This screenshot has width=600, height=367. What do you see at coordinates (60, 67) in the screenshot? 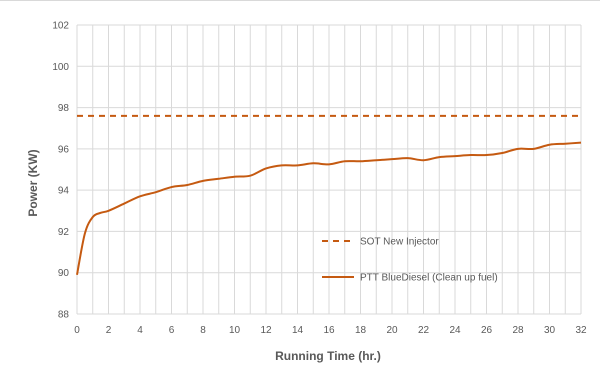
I see `y-tick-label: 100` at bounding box center [60, 67].